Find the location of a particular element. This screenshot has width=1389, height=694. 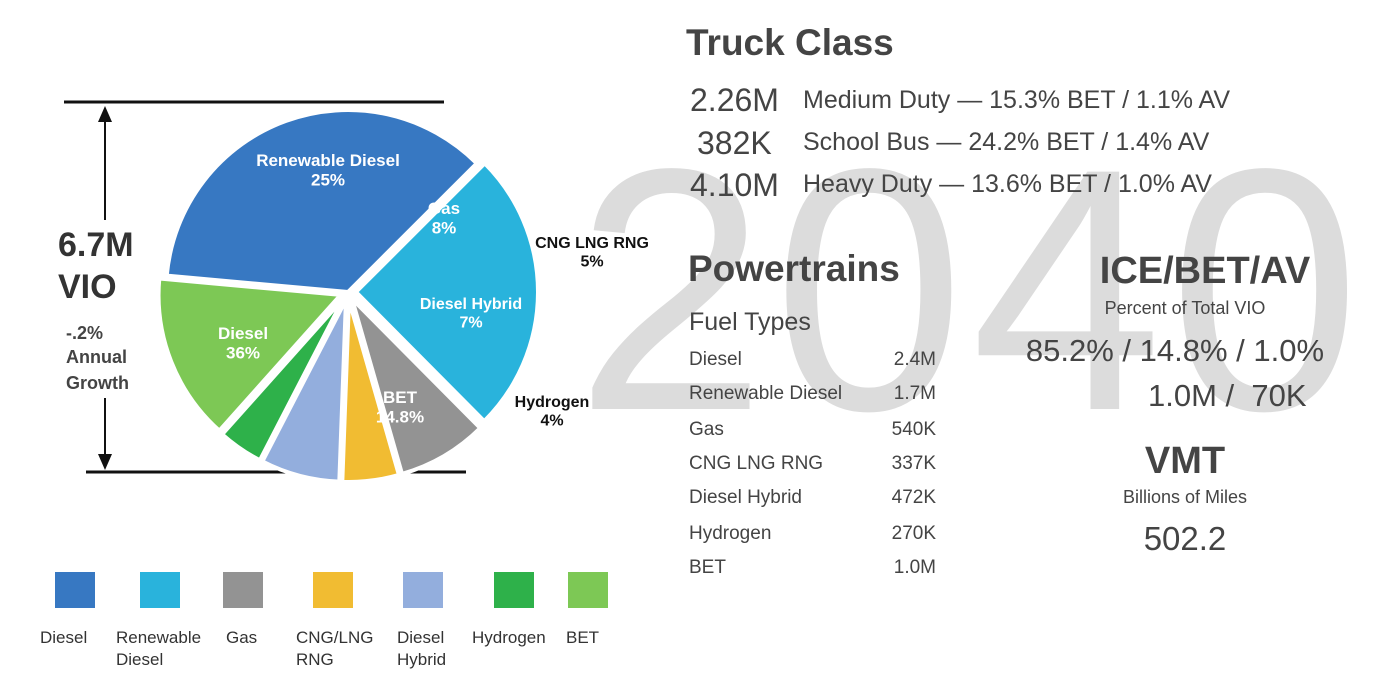

legend-label: Gas is located at coordinates (241, 638).